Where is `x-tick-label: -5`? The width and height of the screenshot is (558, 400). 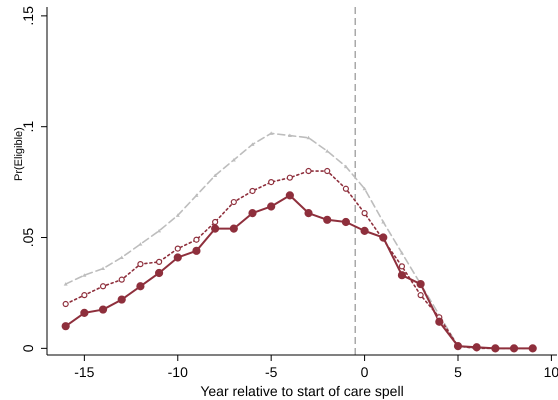
x-tick-label: -5 is located at coordinates (271, 372).